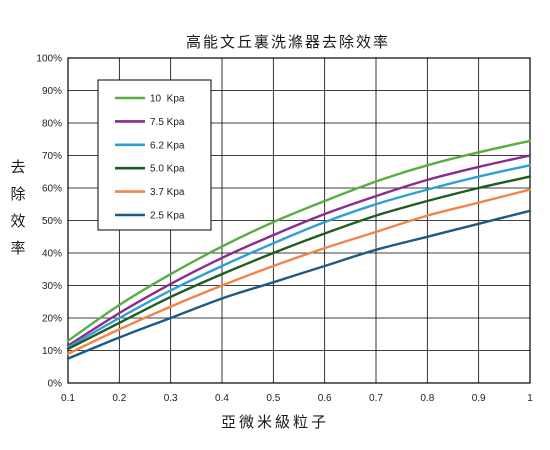  Describe the element at coordinates (167, 122) in the screenshot. I see `legend-label: 7.5 Kpa` at that location.